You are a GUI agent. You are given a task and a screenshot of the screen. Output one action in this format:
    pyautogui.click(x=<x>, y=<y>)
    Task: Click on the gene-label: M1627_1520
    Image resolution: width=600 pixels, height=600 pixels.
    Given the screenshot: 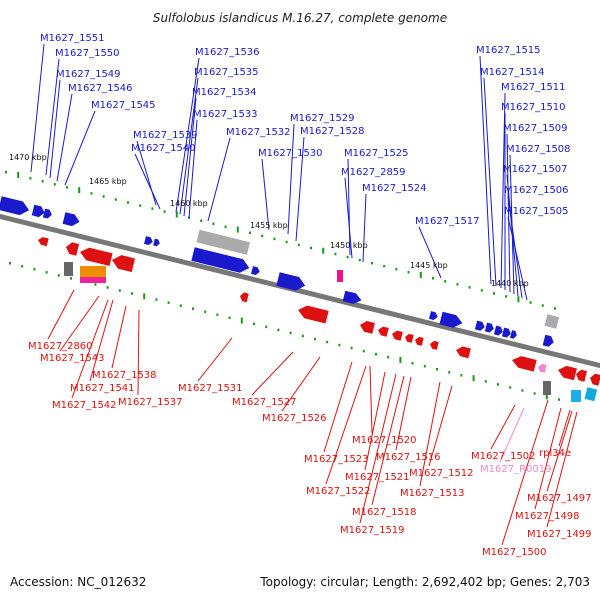 What is the action you would take?
    pyautogui.click(x=384, y=440)
    